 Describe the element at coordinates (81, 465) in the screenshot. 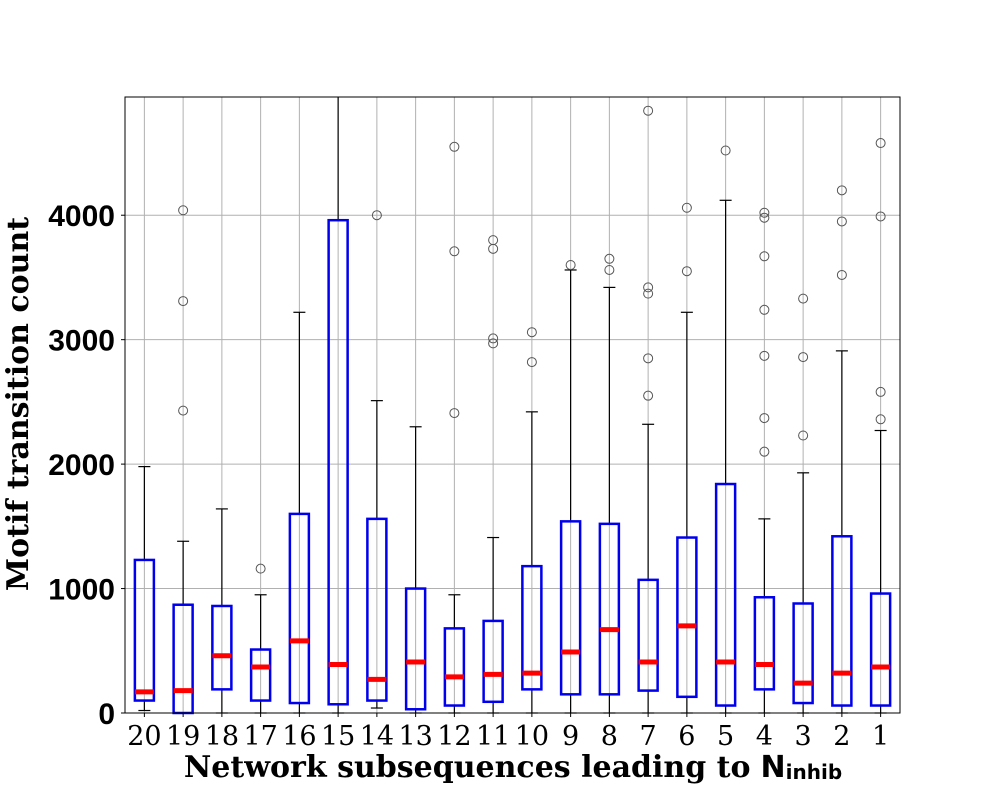

I see `y-tick-label: 2000` at that location.